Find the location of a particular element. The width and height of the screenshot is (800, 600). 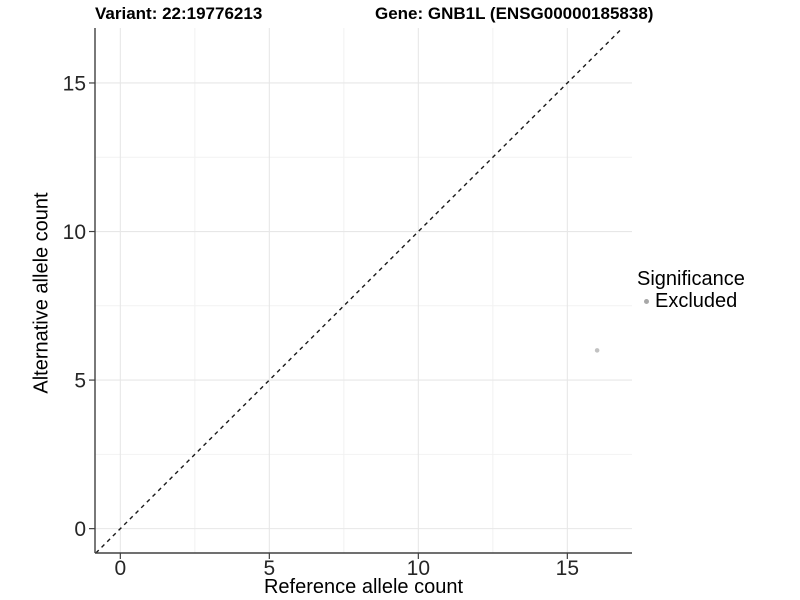

gene-title: Gene: GNB1L (ENSG00000185838) is located at coordinates (514, 13).